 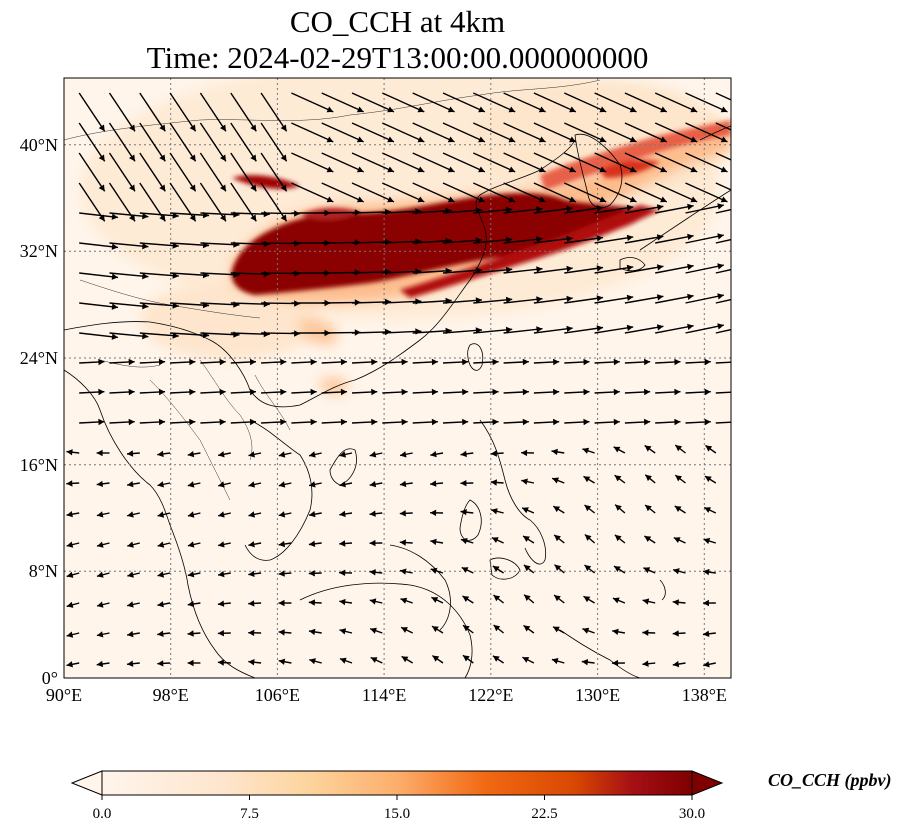 What do you see at coordinates (249, 814) in the screenshot?
I see `colorbar-tick-label: 7.5` at bounding box center [249, 814].